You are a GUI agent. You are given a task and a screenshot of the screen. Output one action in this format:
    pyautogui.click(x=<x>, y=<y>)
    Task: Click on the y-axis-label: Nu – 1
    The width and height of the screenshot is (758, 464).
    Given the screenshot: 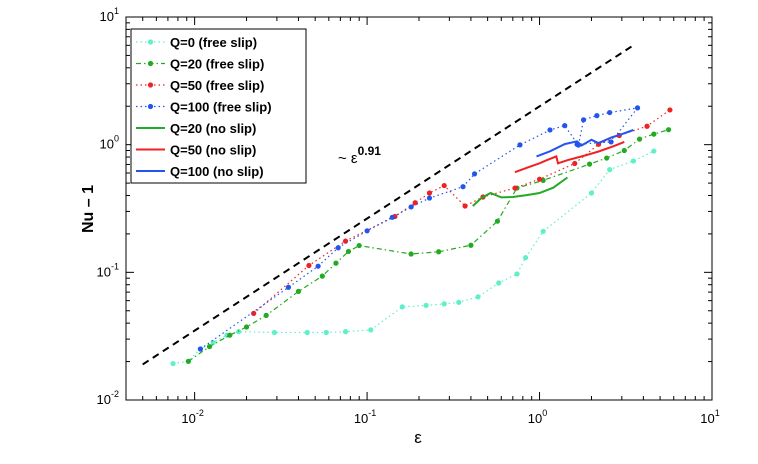 What is the action you would take?
    pyautogui.click(x=88, y=209)
    